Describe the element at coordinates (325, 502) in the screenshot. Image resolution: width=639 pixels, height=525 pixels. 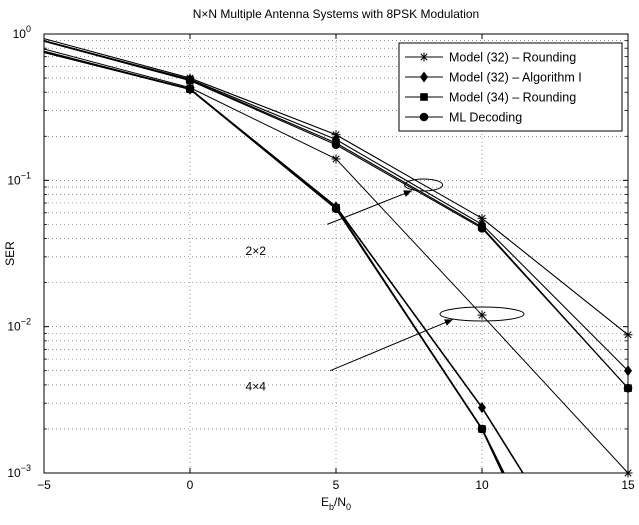
I see `x-axis-label-base: E` at that location.